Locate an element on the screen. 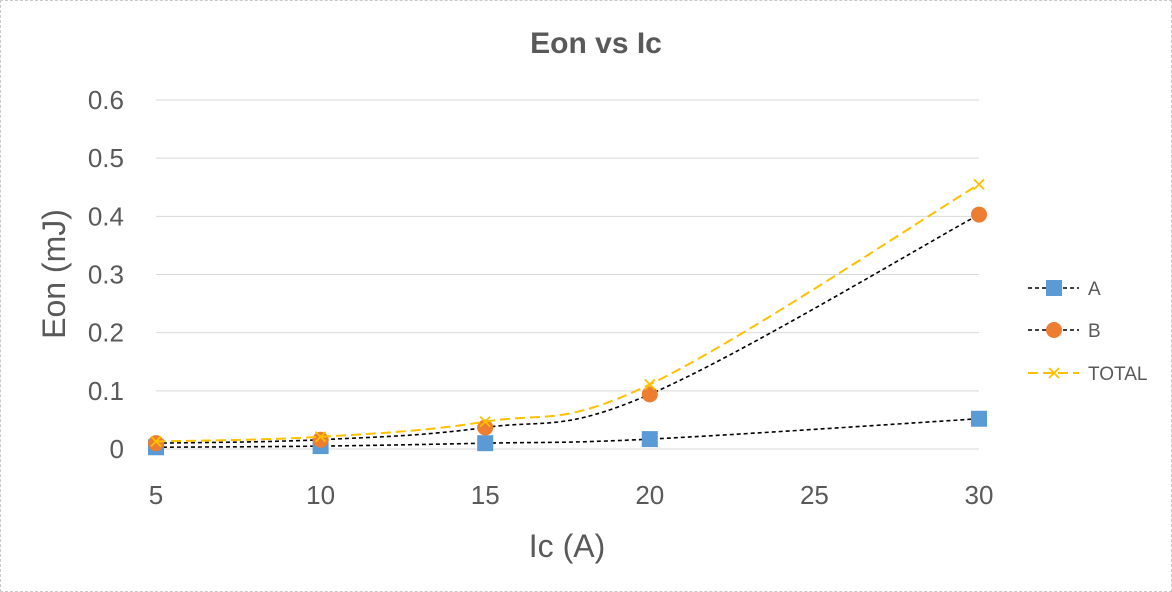 The image size is (1172, 592). legend-marker-b is located at coordinates (1054, 330).